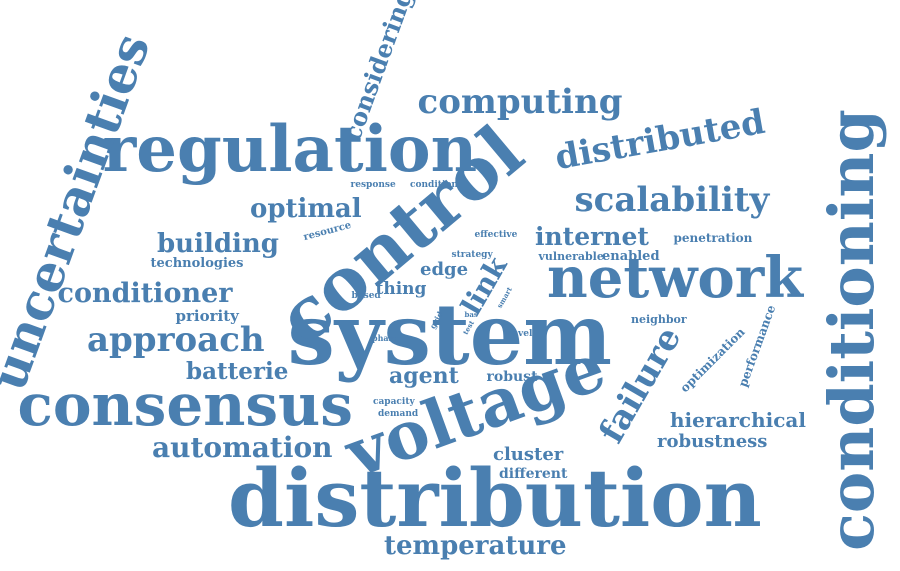  Describe the element at coordinates (207, 315) in the screenshot. I see `cloud-word-priority: priority` at that location.